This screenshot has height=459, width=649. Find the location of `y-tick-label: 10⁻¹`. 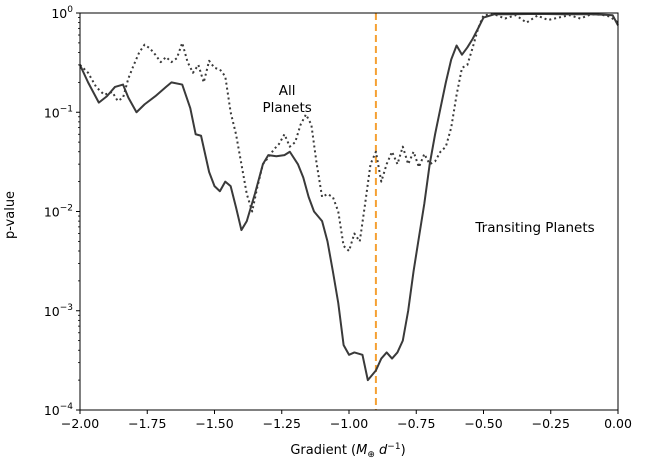

y-tick-label: 10⁻¹ is located at coordinates (58, 112).